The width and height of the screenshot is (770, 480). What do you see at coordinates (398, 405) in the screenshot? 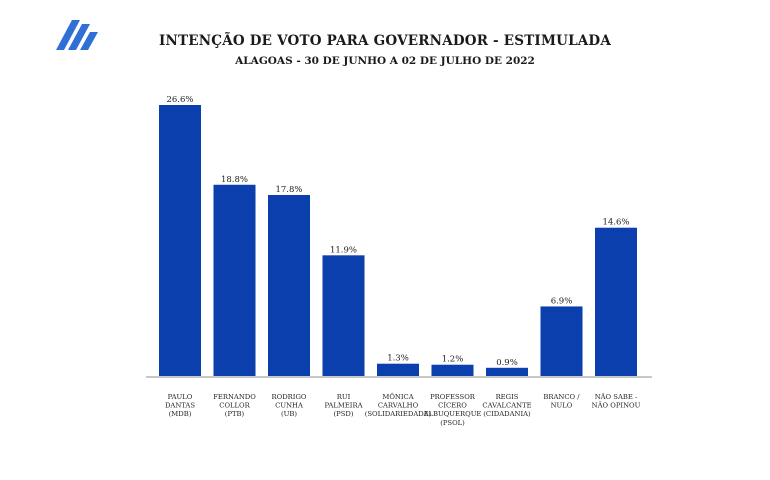
I see `category-label: MÔNICA CARVALHO (SOLIDARIEDADE)` at bounding box center [398, 405].